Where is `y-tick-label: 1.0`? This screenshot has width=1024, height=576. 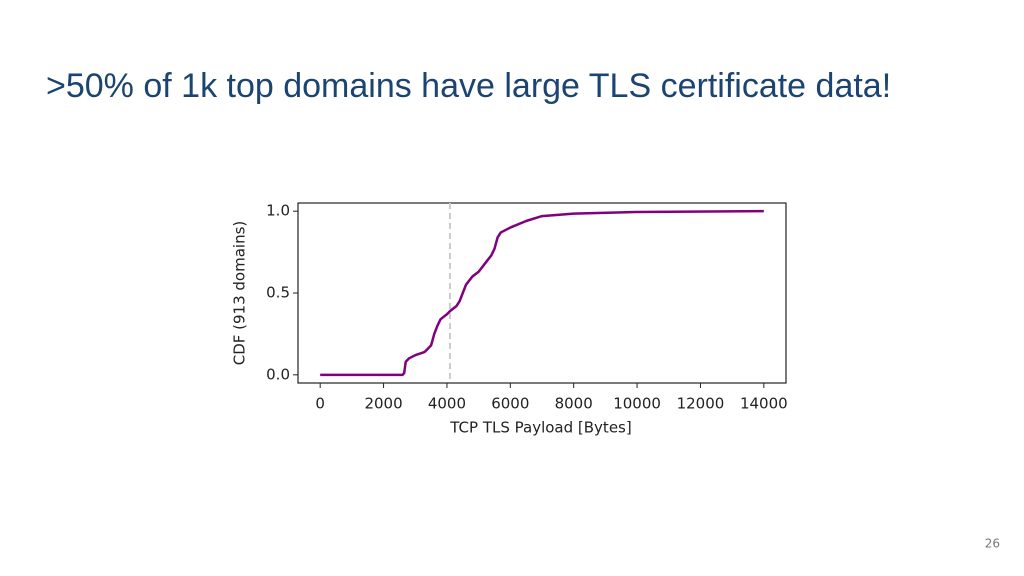
y-tick-label: 1.0 is located at coordinates (278, 211).